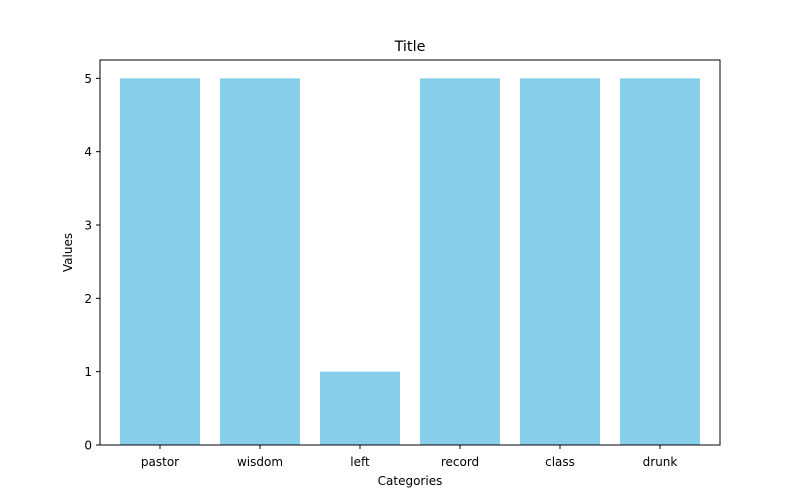 The width and height of the screenshot is (800, 500). What do you see at coordinates (660, 462) in the screenshot?
I see `x-tick-label: drunk` at bounding box center [660, 462].